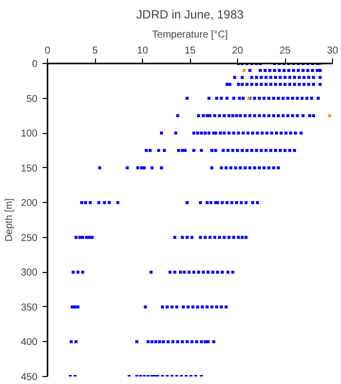 Image resolution: width=341 pixels, height=384 pixels. Describe the element at coordinates (29, 134) in the screenshot. I see `y-tick-label: 100` at that location.